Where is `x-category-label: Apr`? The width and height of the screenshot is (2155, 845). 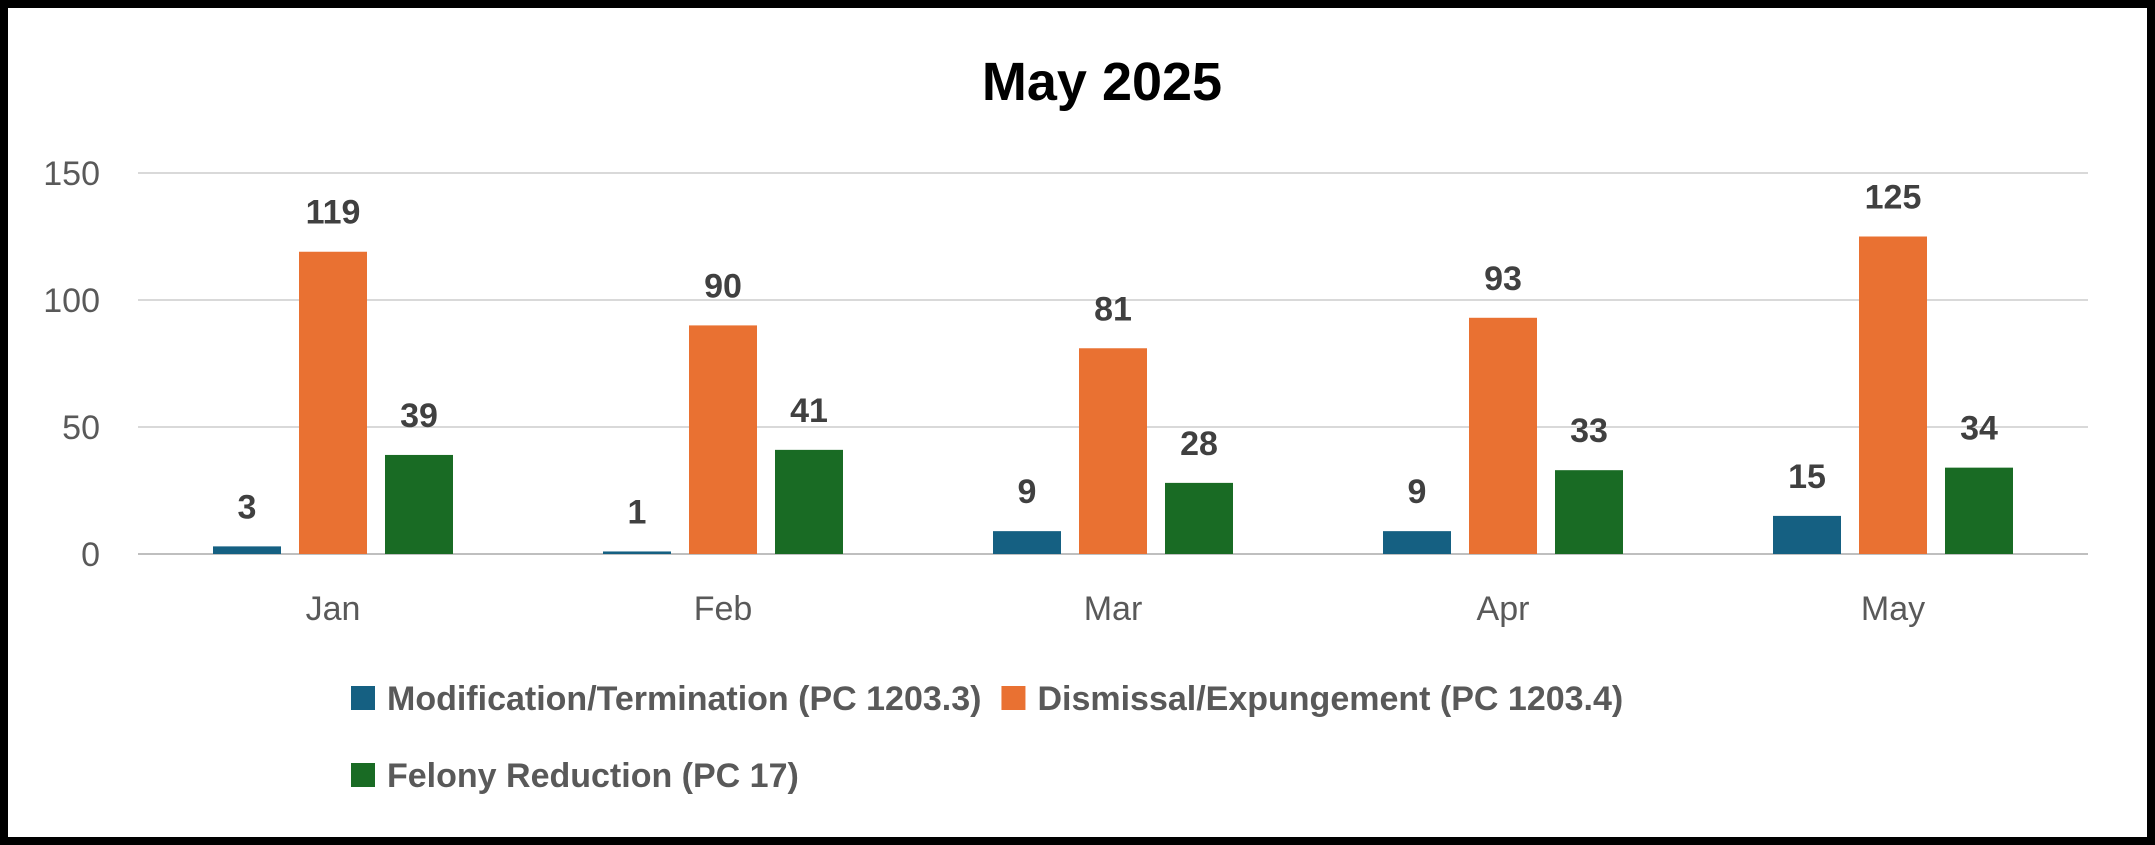
x-category-label: Apr is located at coordinates (1503, 609).